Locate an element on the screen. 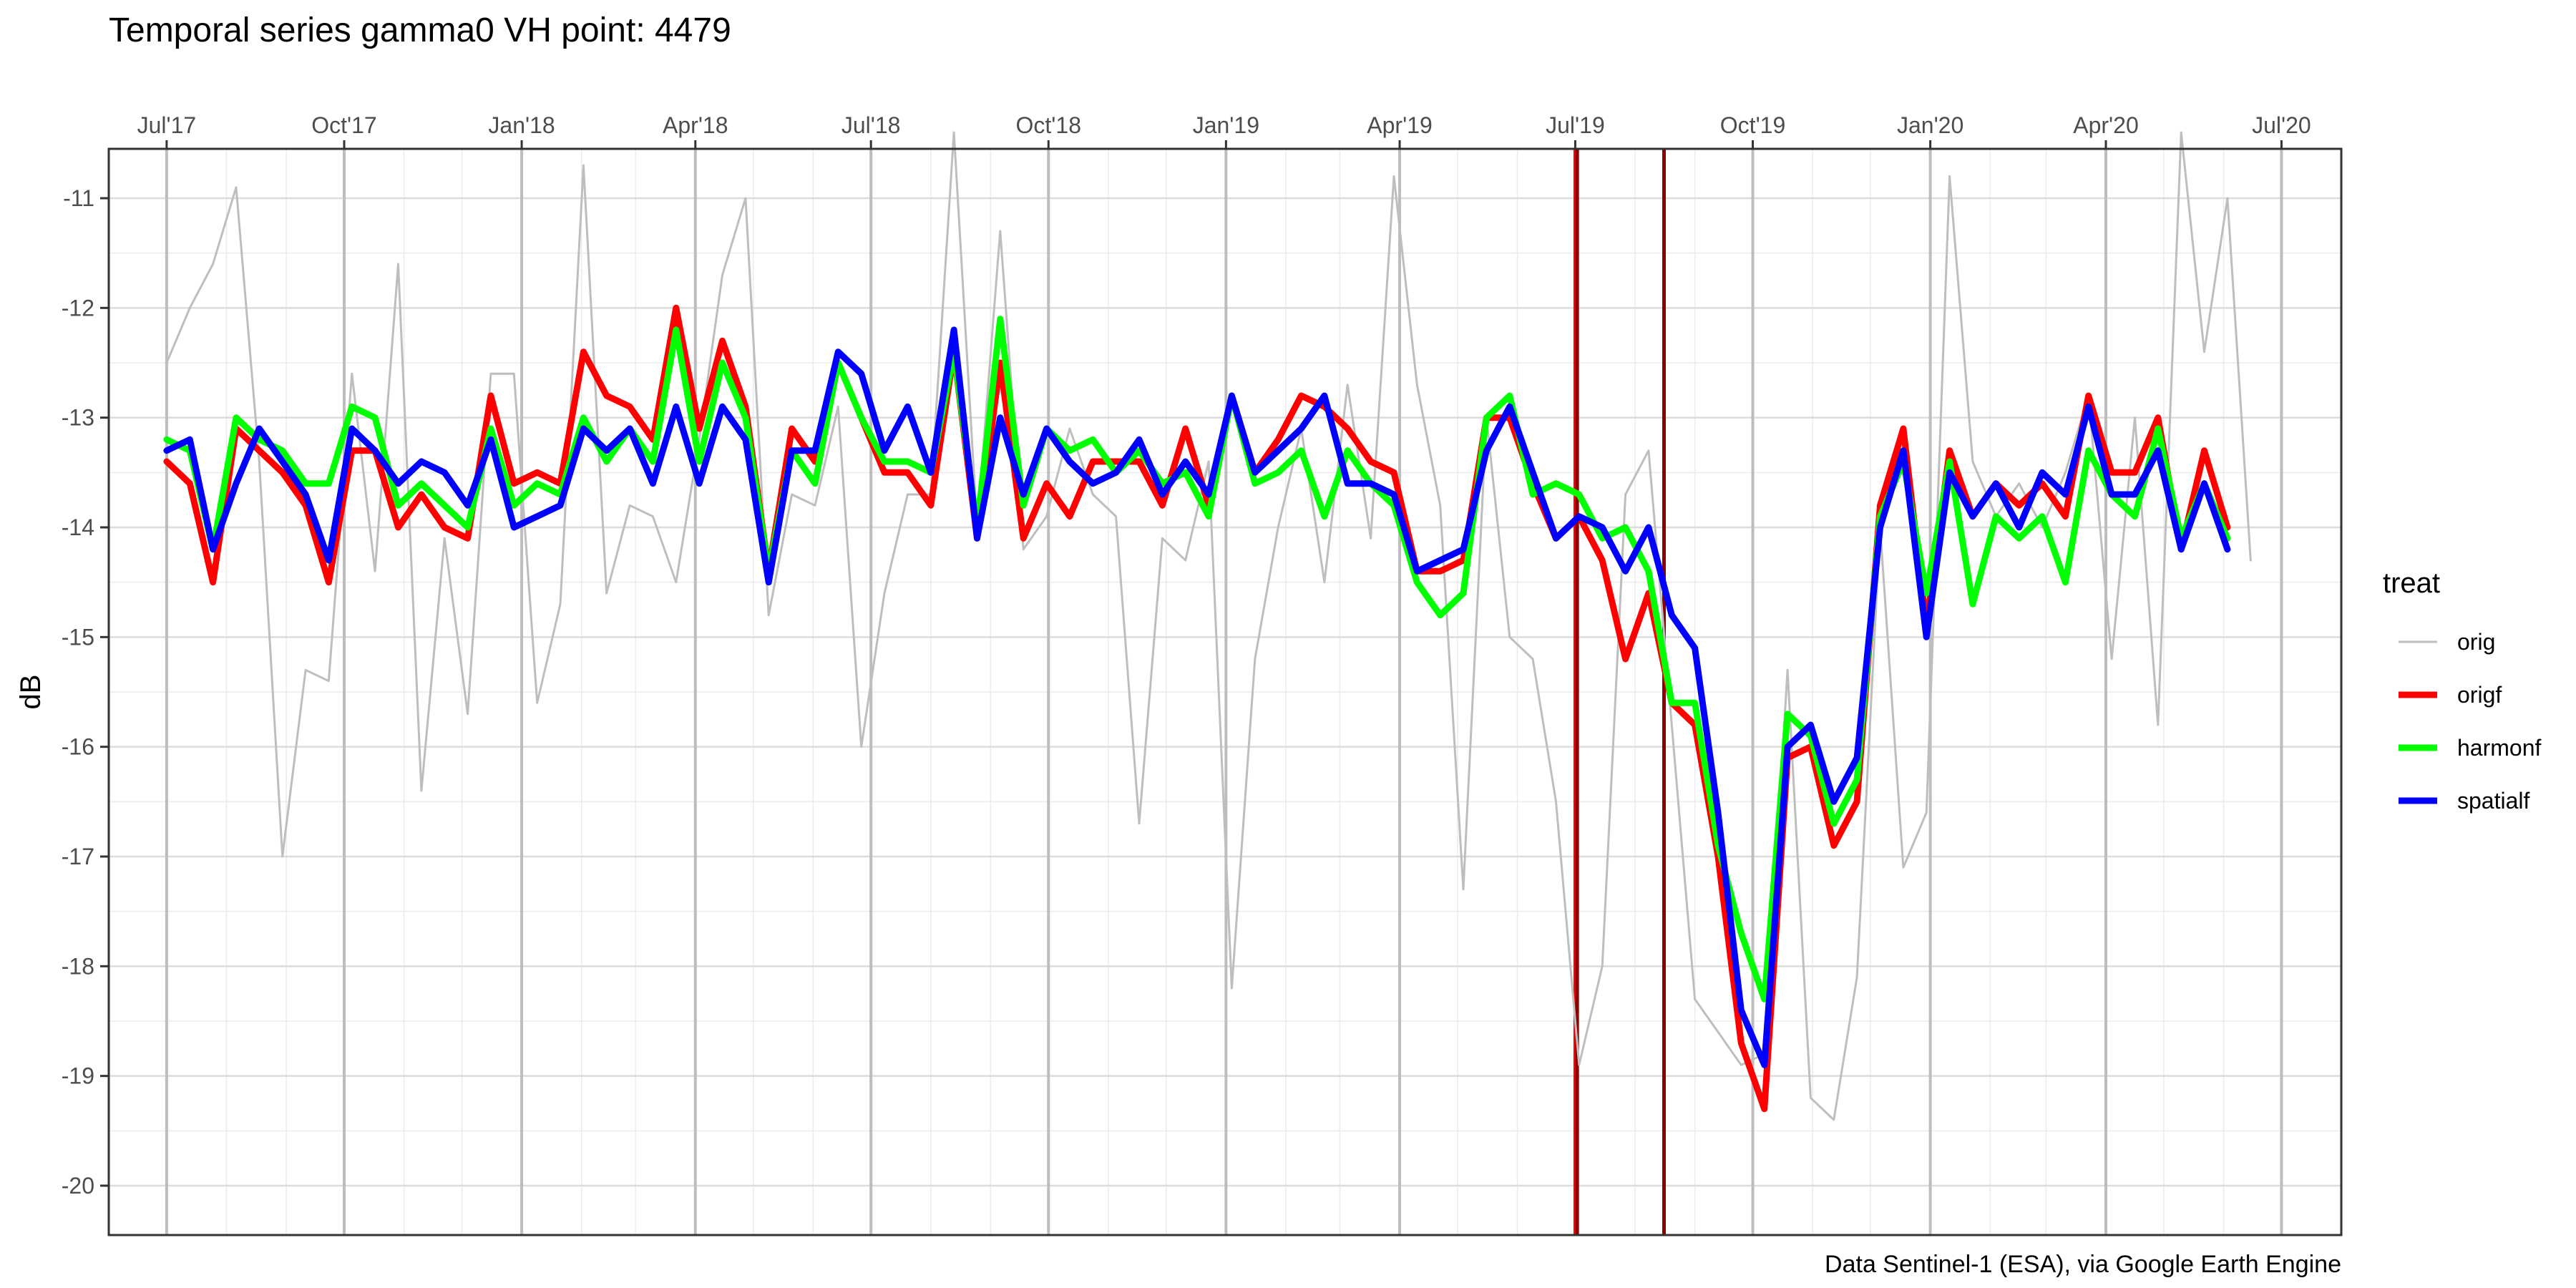  x-tick-label: Oct'19 is located at coordinates (1752, 125).